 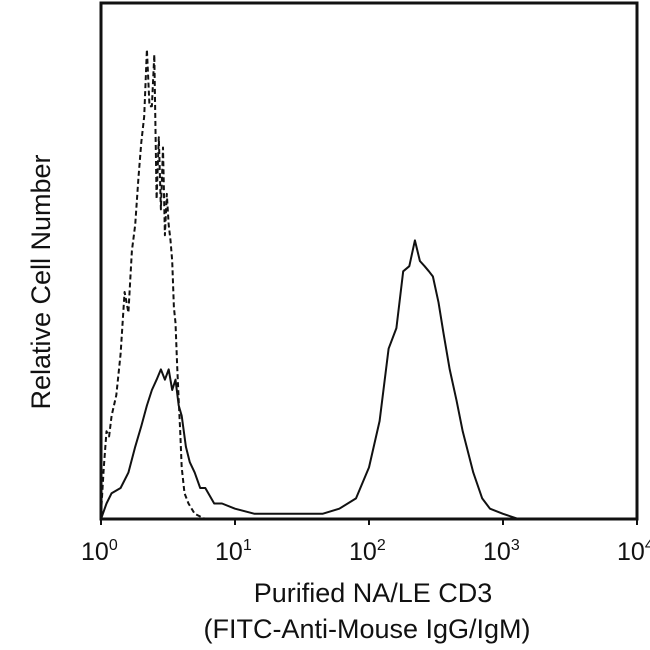 I want to click on x-tick-label-exponent: 0, so click(x=113, y=545).